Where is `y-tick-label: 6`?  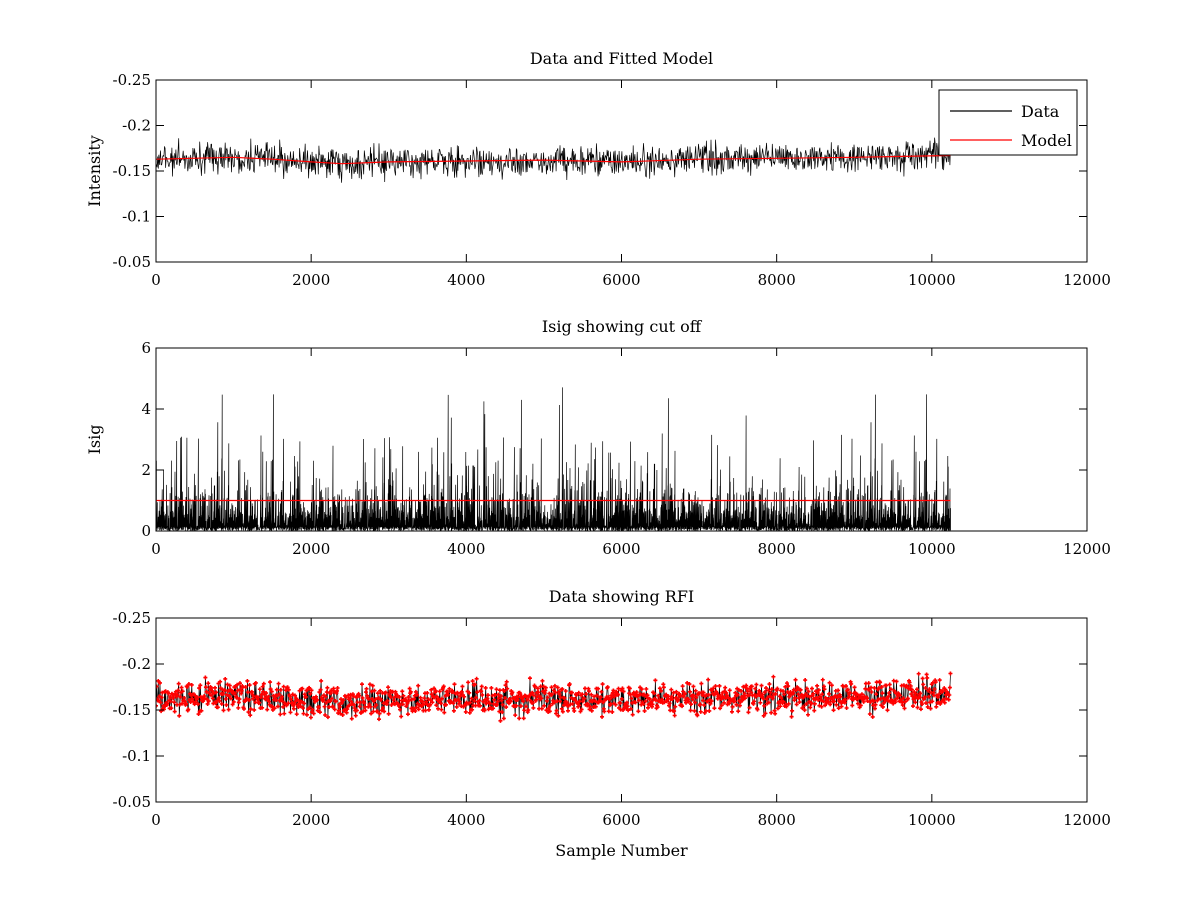 y-tick-label: 6 is located at coordinates (146, 348).